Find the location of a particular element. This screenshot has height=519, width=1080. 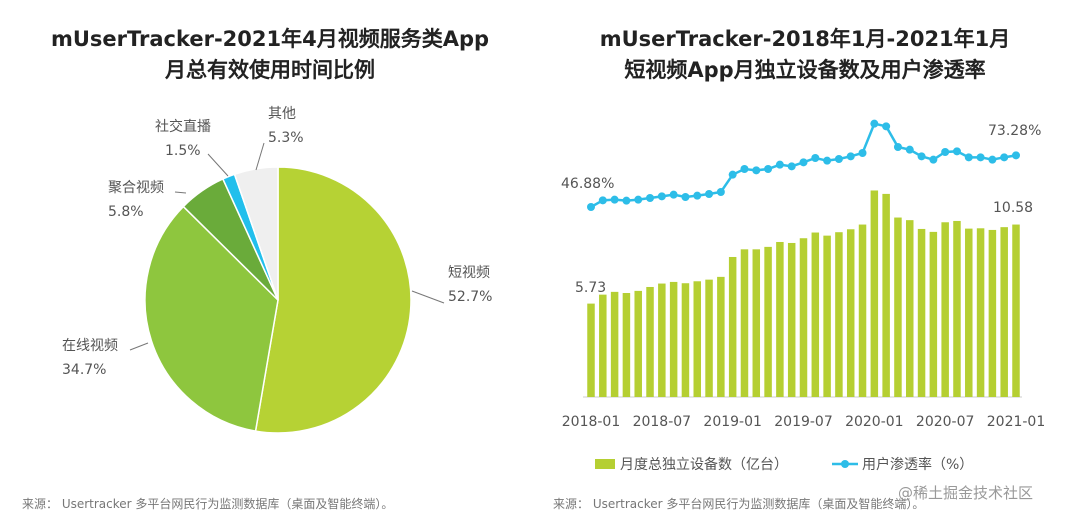

pie-label: 其他 is located at coordinates (282, 114).